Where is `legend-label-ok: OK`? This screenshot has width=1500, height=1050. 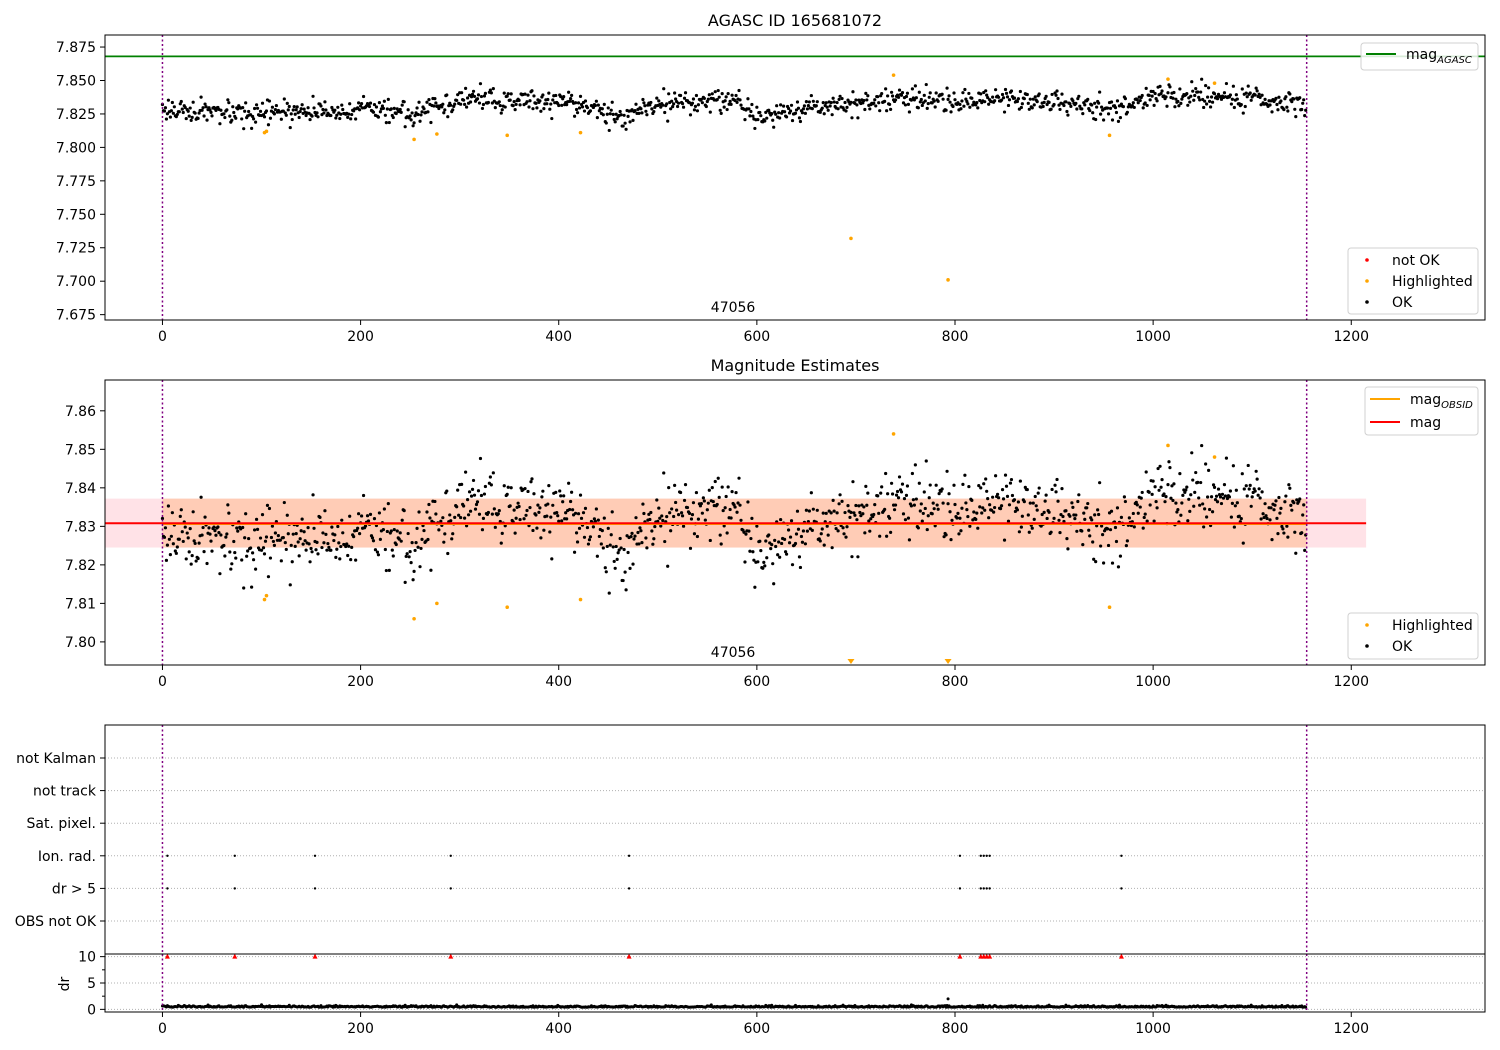 legend-label-ok: OK is located at coordinates (1402, 303).